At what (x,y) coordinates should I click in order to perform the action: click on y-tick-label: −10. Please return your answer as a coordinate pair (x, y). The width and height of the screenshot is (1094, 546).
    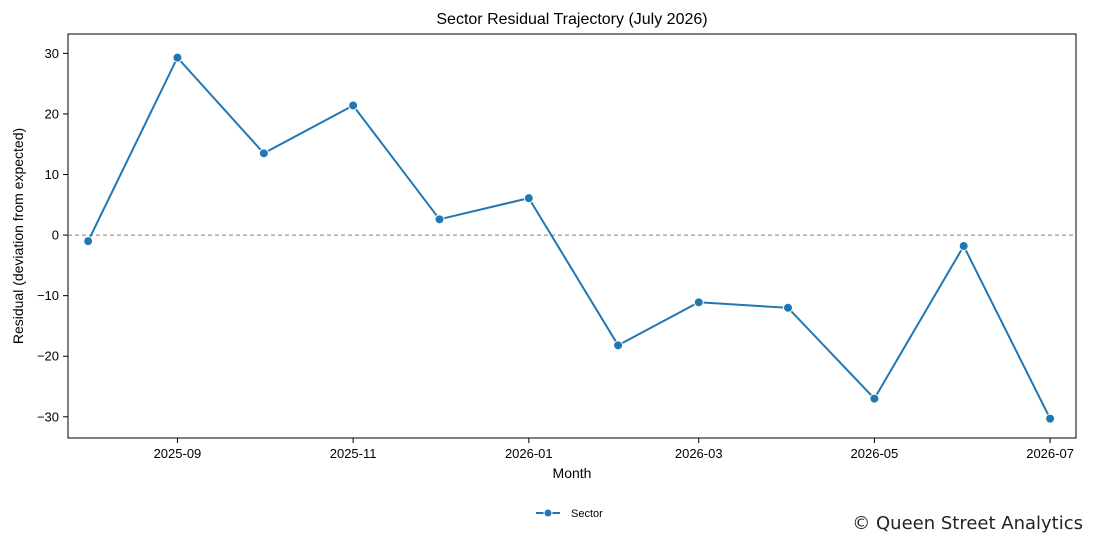
    Looking at the image, I should click on (48, 295).